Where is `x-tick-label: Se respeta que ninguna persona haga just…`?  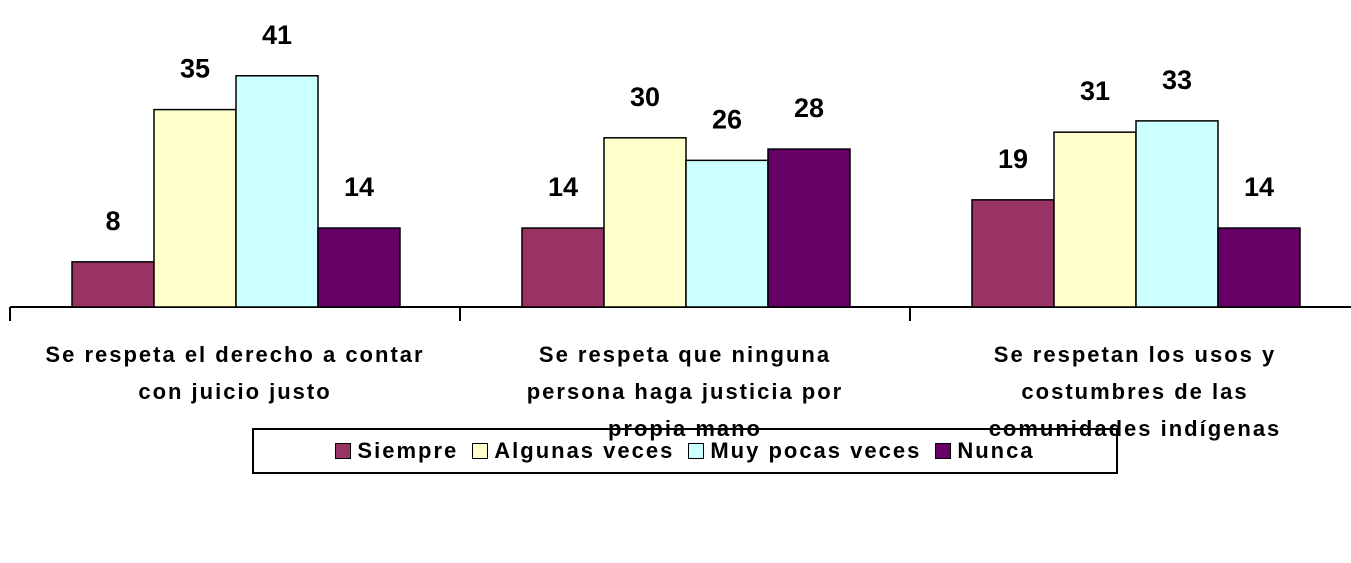
x-tick-label: Se respeta que ninguna persona haga just… is located at coordinates (685, 391).